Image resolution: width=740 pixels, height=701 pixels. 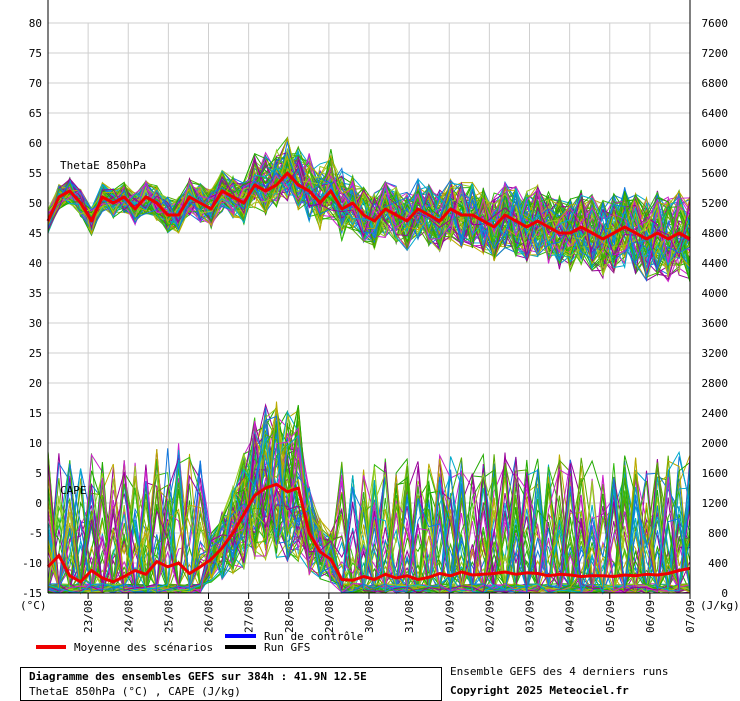 I want to click on chart-subtitle: ThetaE 850hPa (°C) , CAPE (J/kg), so click(x=135, y=691).